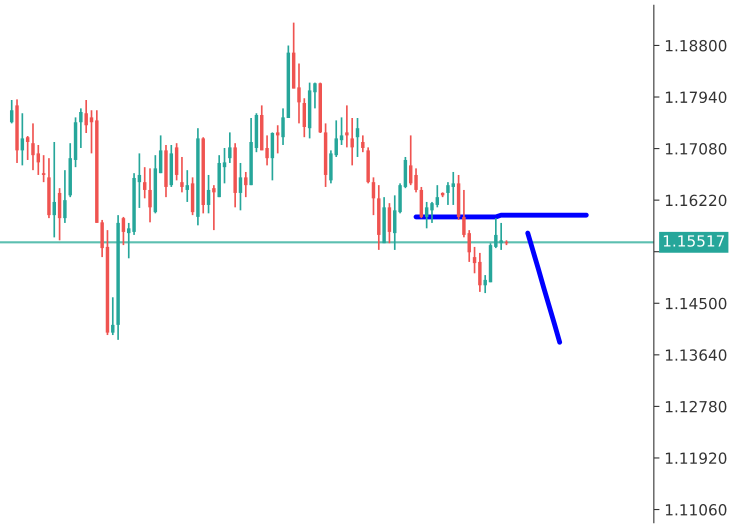  I want to click on y-tick-label: 1.13640, so click(696, 355).